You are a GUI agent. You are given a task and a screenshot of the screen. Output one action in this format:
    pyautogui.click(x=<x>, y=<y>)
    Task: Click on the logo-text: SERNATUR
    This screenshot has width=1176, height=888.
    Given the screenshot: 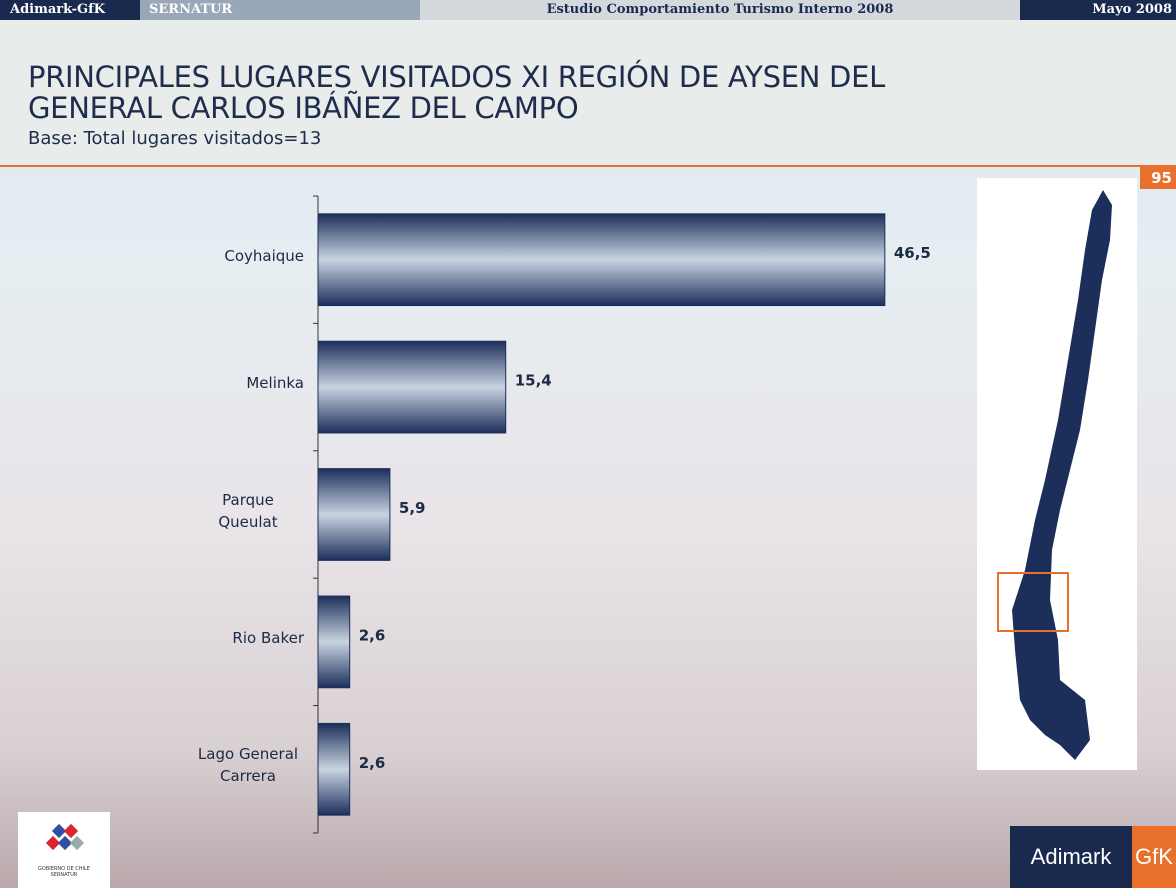 What is the action you would take?
    pyautogui.click(x=64, y=875)
    